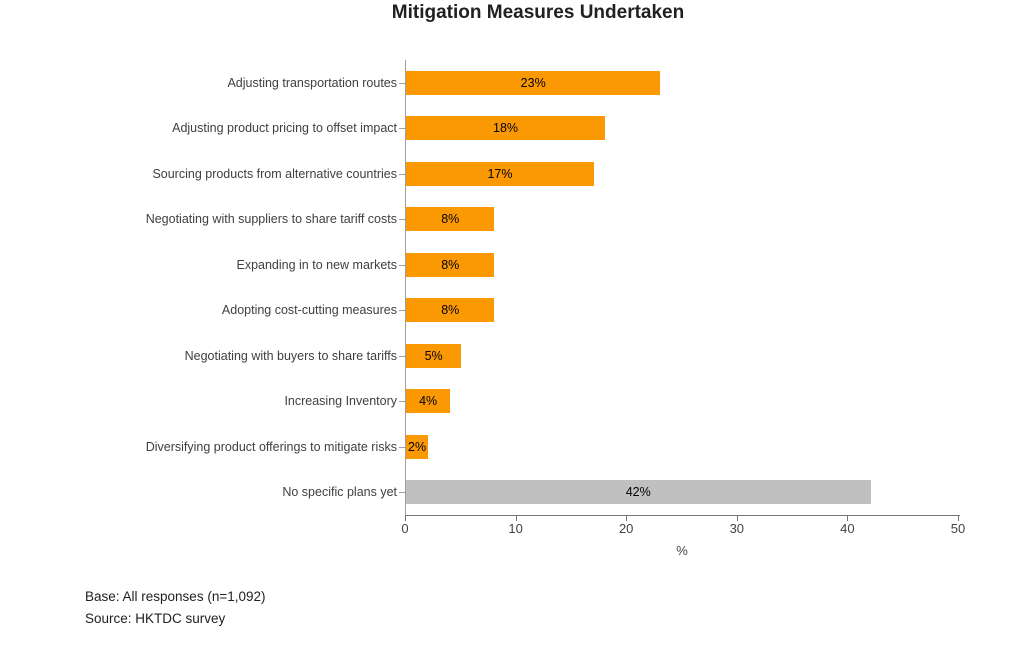 The height and width of the screenshot is (649, 1021). Describe the element at coordinates (737, 528) in the screenshot. I see `x-tick-label: 30` at that location.